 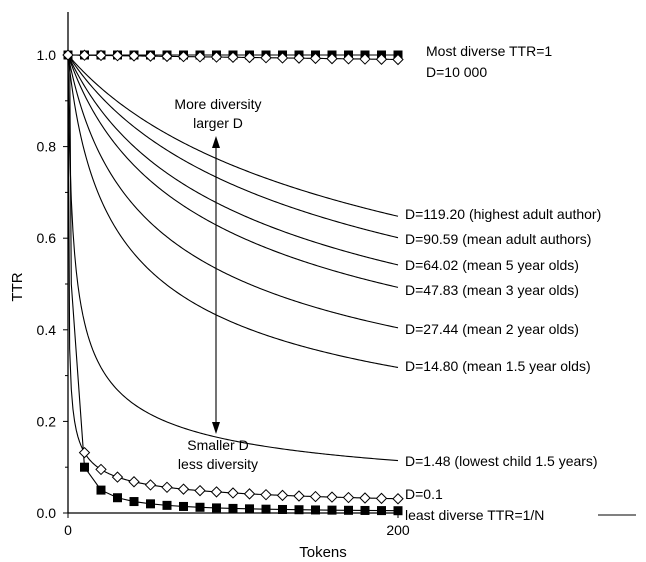 I want to click on arrow-head-up, so click(x=216, y=142).